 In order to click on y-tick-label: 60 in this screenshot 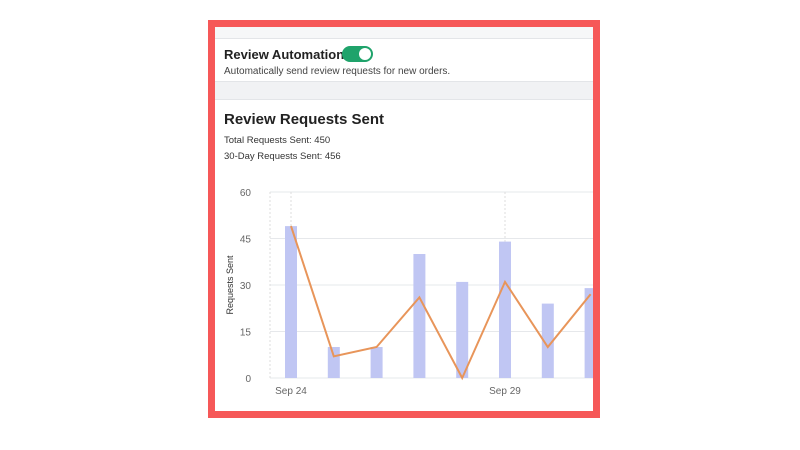, I will do `click(246, 193)`.